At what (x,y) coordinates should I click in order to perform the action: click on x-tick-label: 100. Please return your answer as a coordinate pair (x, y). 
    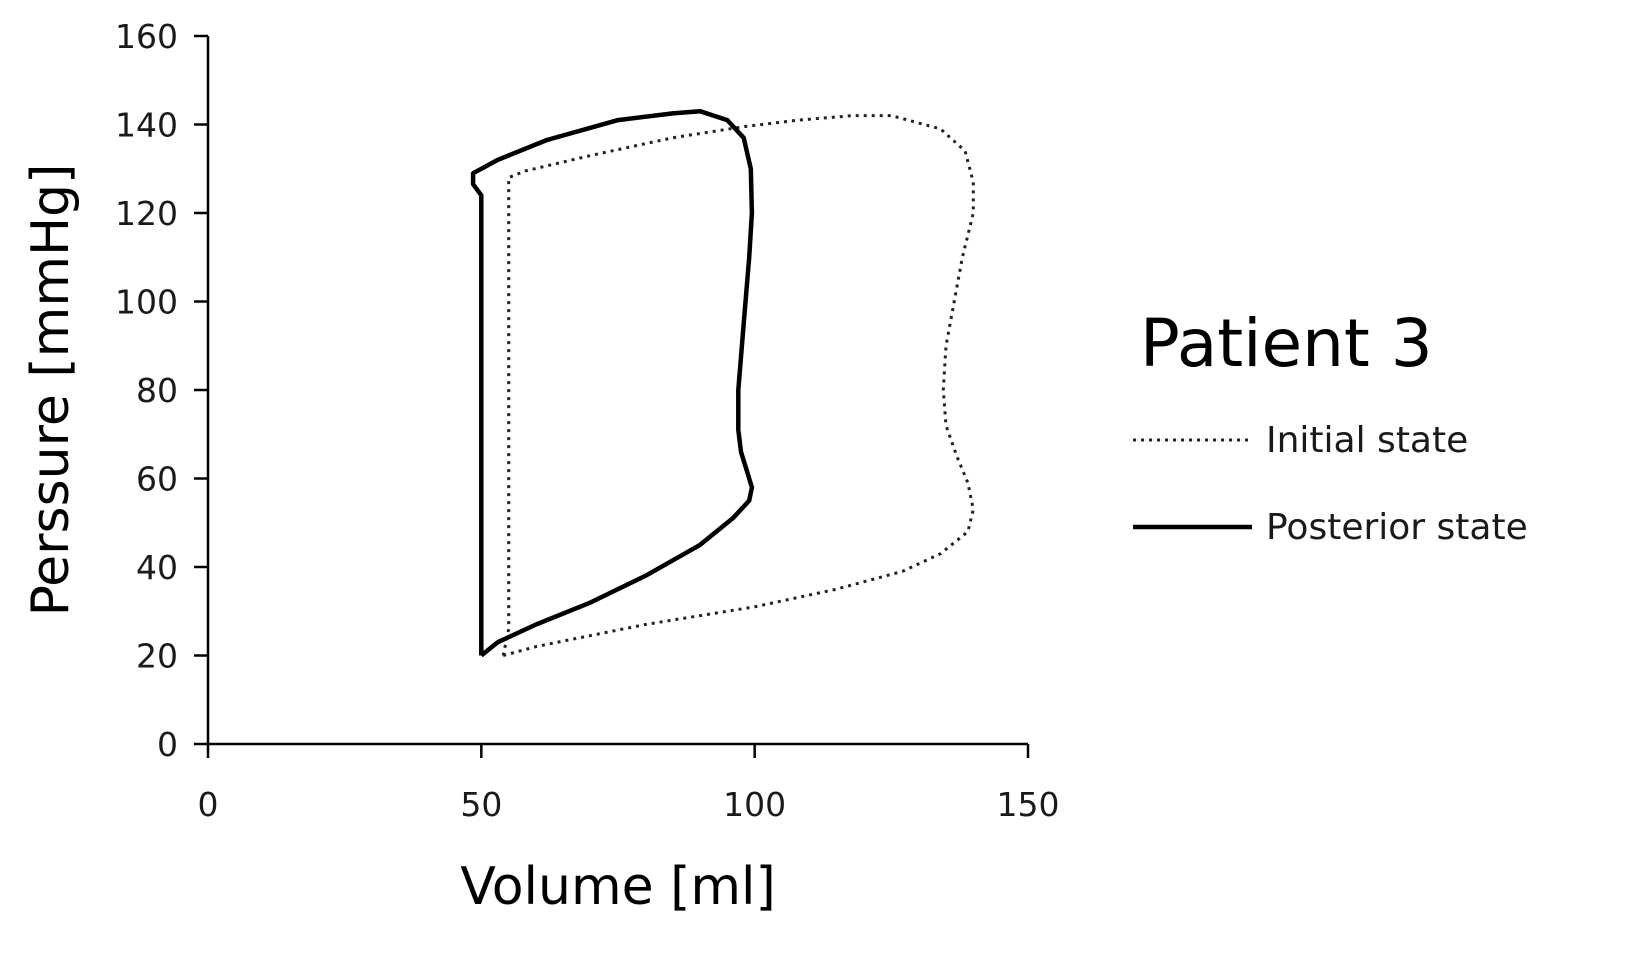
    Looking at the image, I should click on (754, 804).